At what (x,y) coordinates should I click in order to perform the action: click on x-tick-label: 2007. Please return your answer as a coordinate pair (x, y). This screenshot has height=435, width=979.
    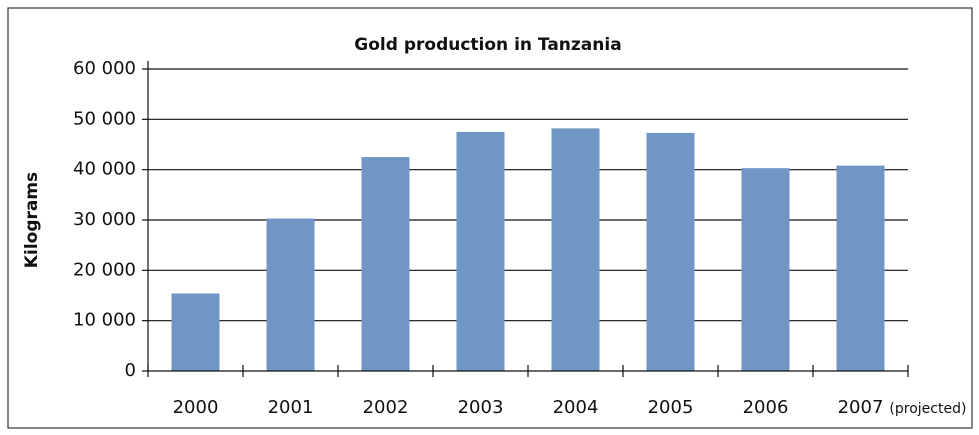
    Looking at the image, I should click on (861, 407).